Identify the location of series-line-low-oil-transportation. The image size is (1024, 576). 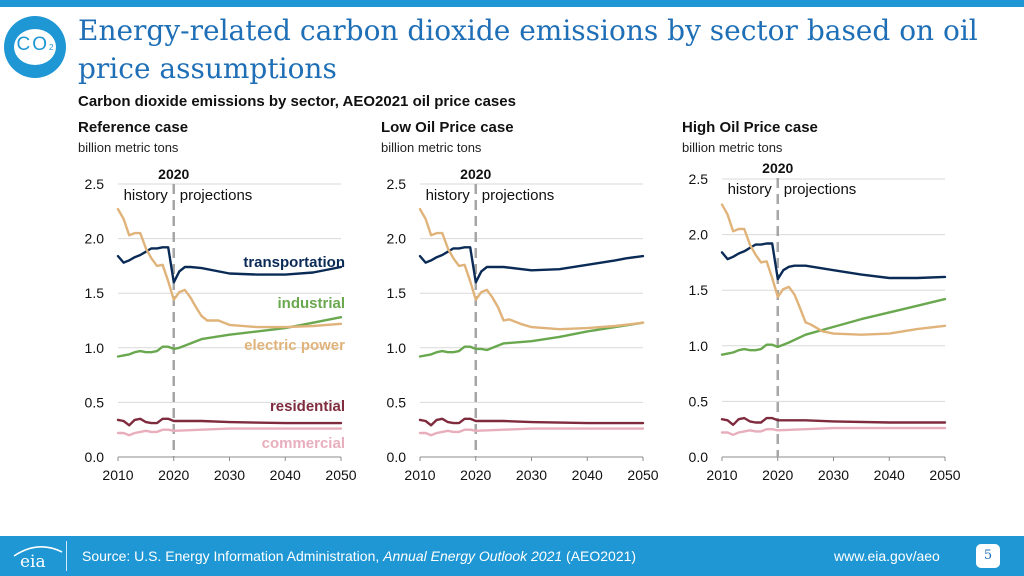
(531, 265).